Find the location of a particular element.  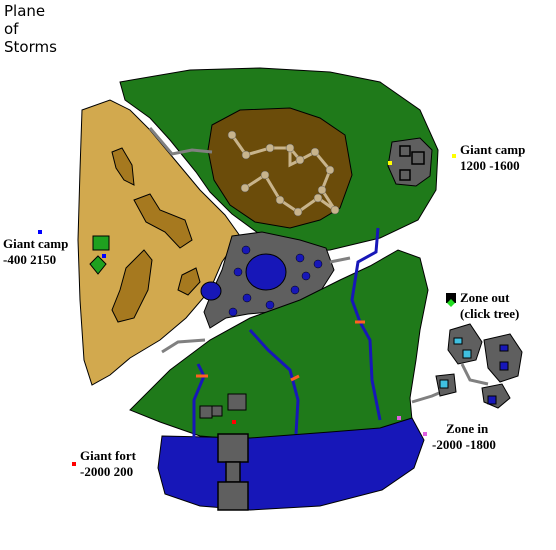

giant-fort-name: Giant fort is located at coordinates (108, 455).